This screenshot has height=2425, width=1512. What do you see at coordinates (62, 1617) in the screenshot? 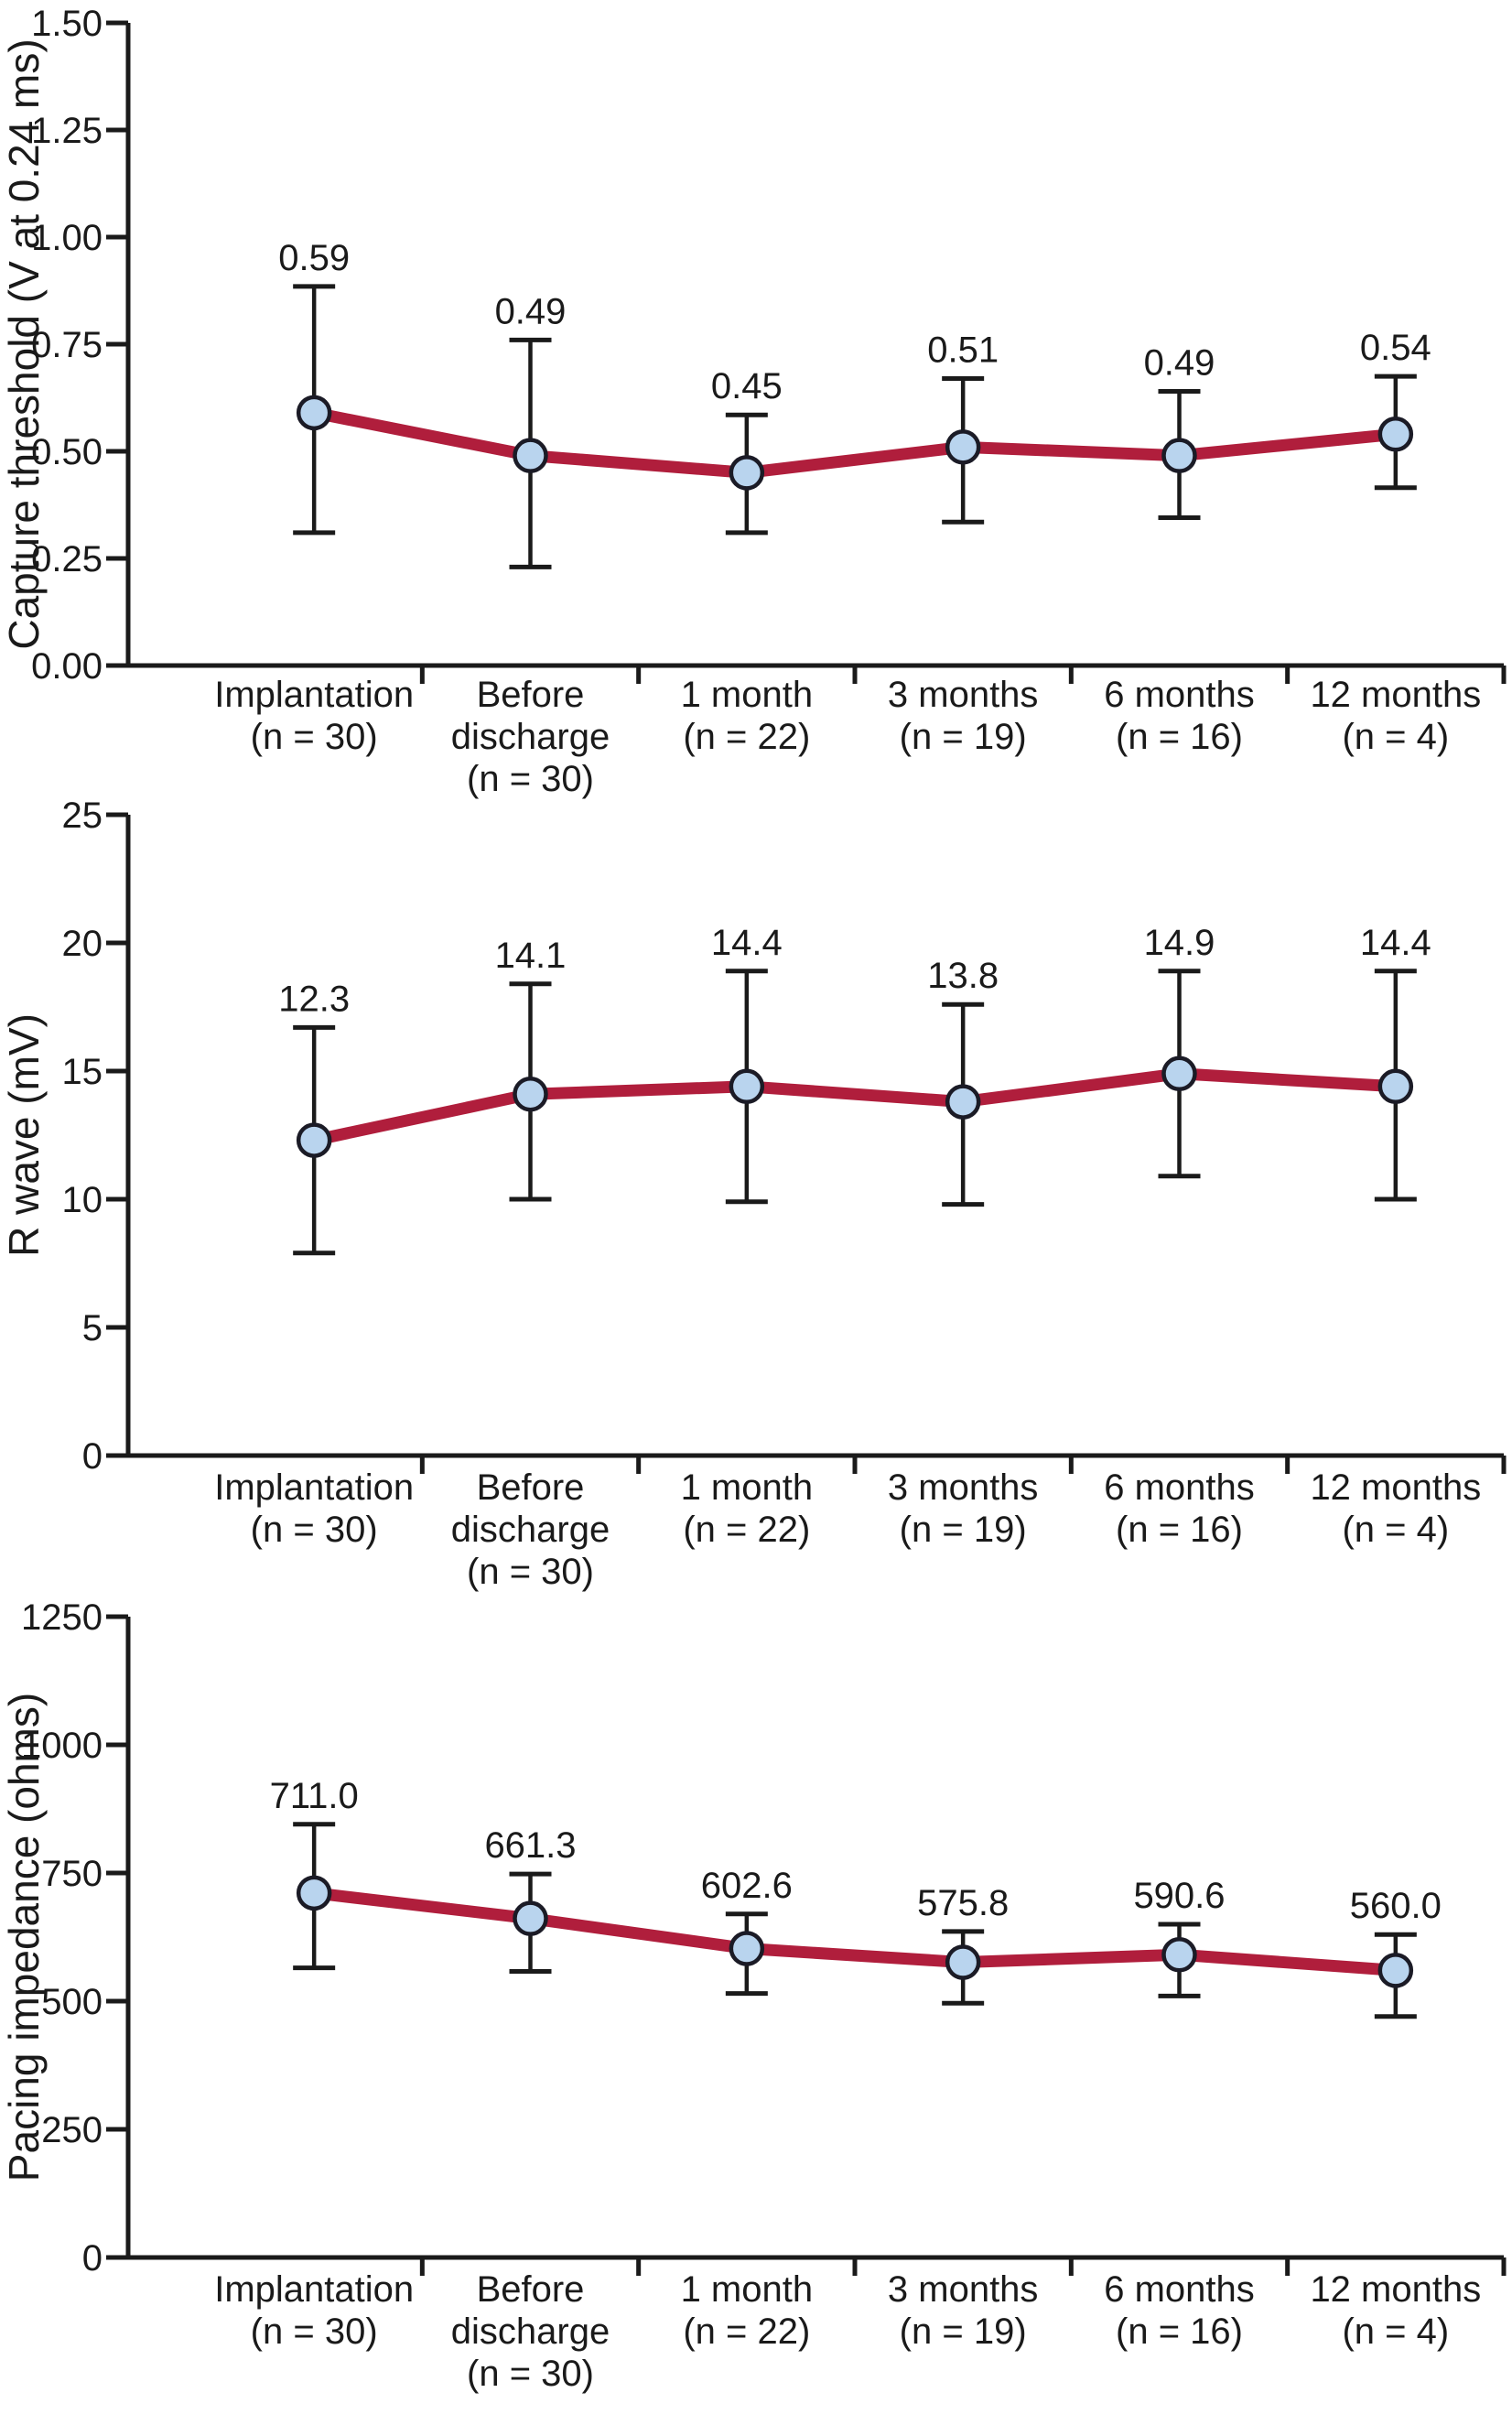
I see `y-tick-label: 1250` at bounding box center [62, 1617].